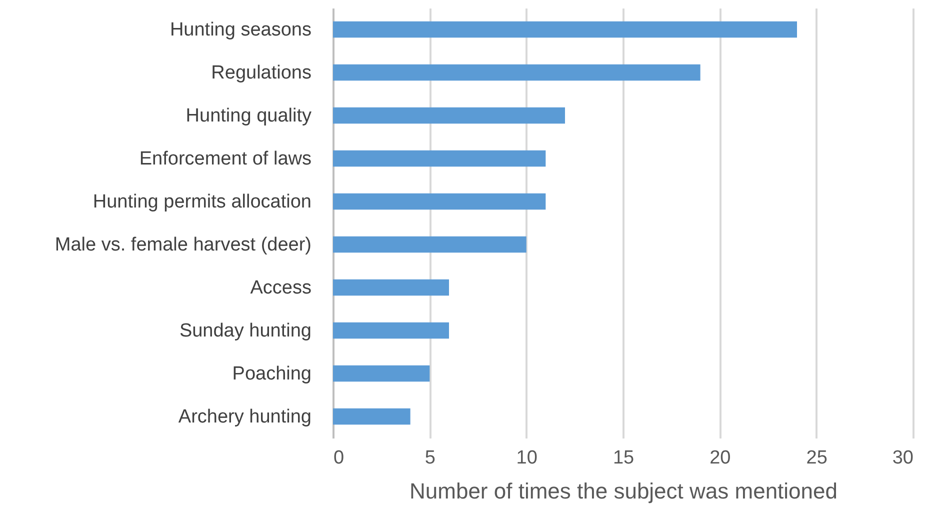  Describe the element at coordinates (245, 417) in the screenshot. I see `y-tick-label: Archery hunting` at that location.